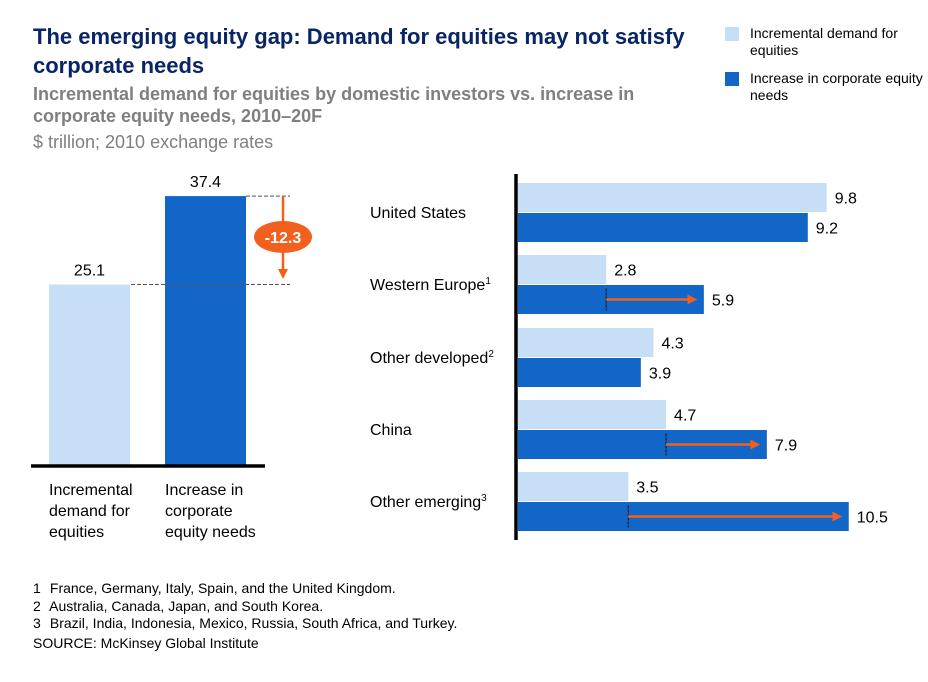  I want to click on region-label: China, so click(391, 430).